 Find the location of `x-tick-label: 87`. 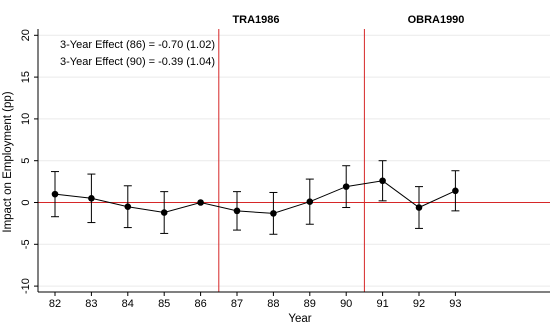

x-tick-label: 87 is located at coordinates (237, 304).